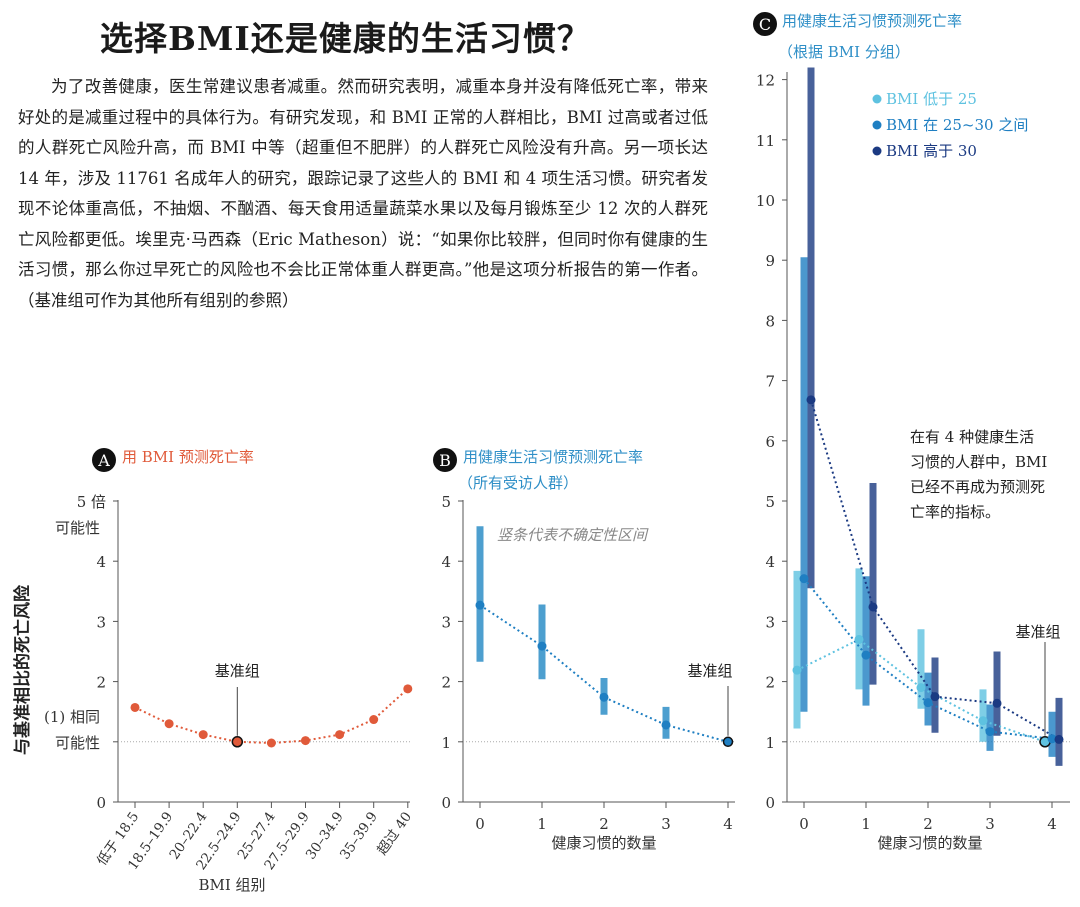 The image size is (1080, 907). Describe the element at coordinates (446, 502) in the screenshot. I see `panel-b-y-tick-label: 5` at that location.